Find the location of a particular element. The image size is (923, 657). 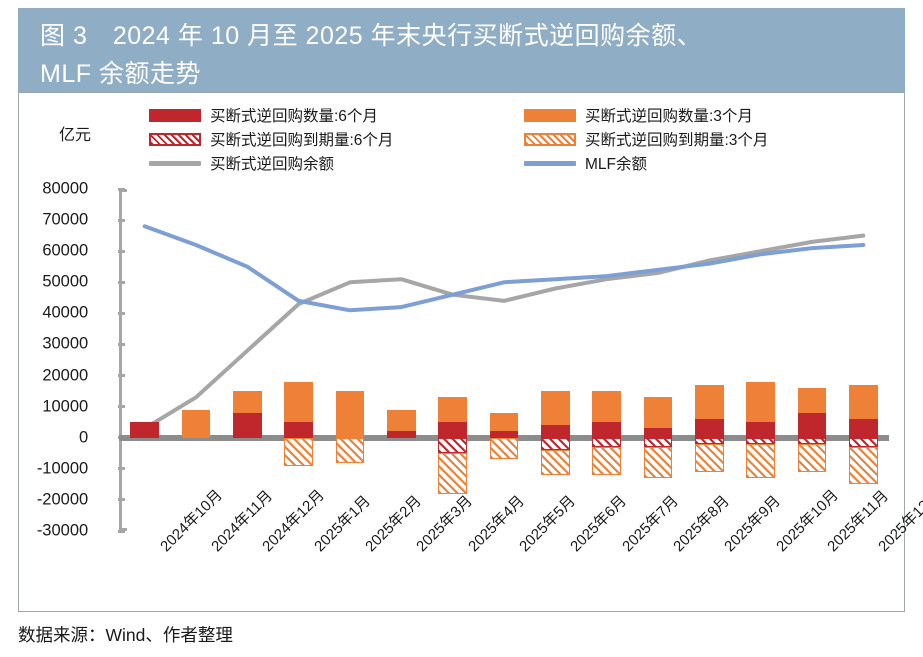

y-axis-tick-label: -20000 is located at coordinates (62, 499).